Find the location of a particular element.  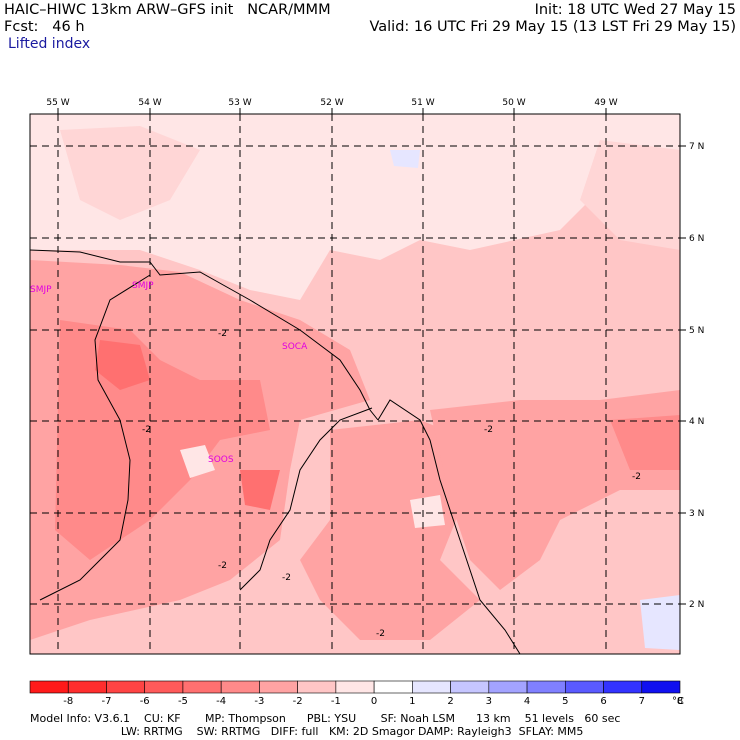

colorbar-unit: °C is located at coordinates (678, 701).